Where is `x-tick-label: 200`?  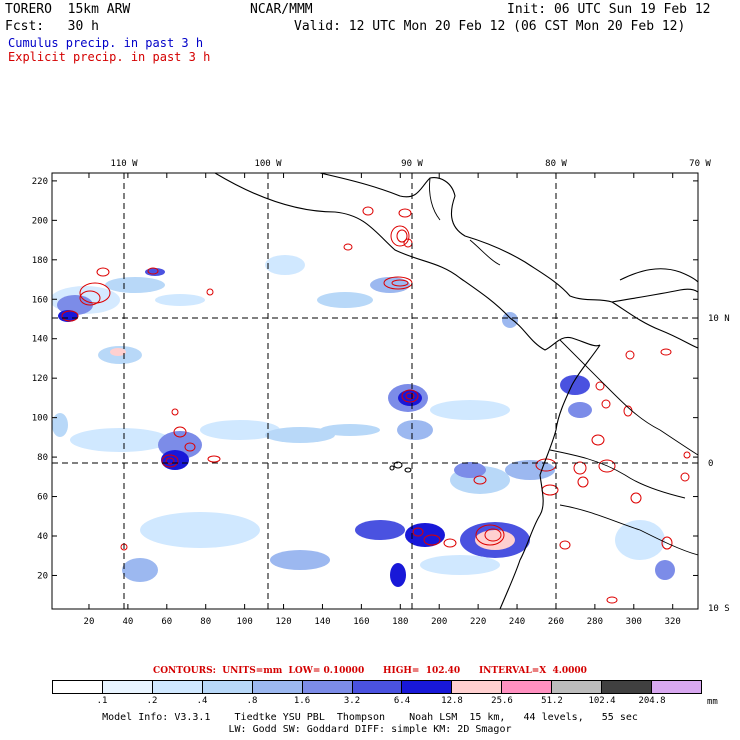 x-tick-label: 200 is located at coordinates (439, 622).